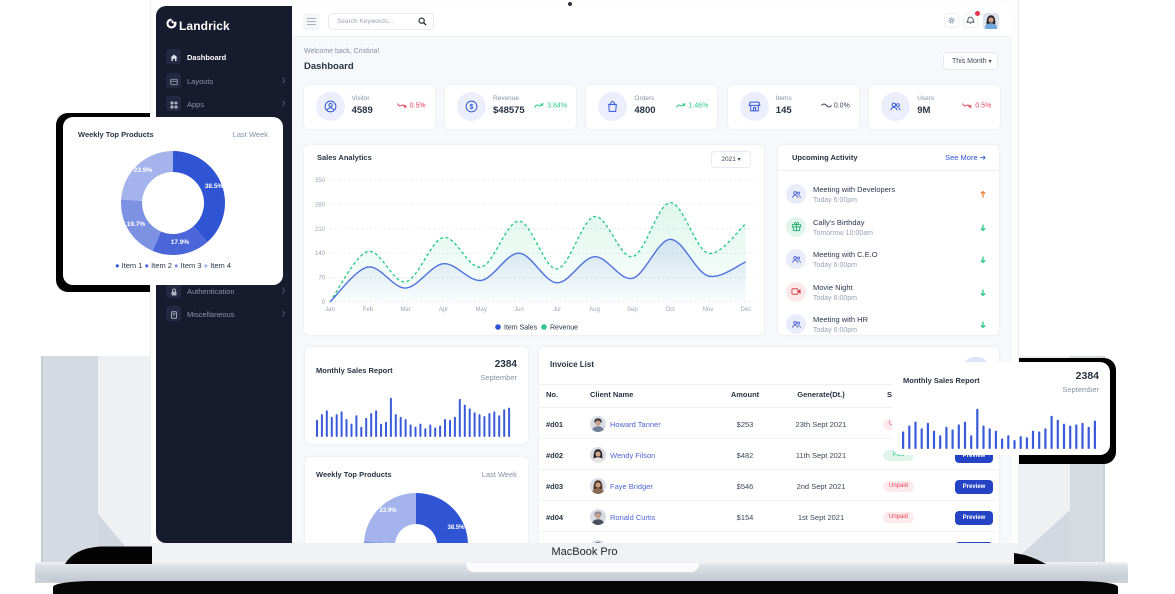  I want to click on svg-text: 70, so click(321, 279).